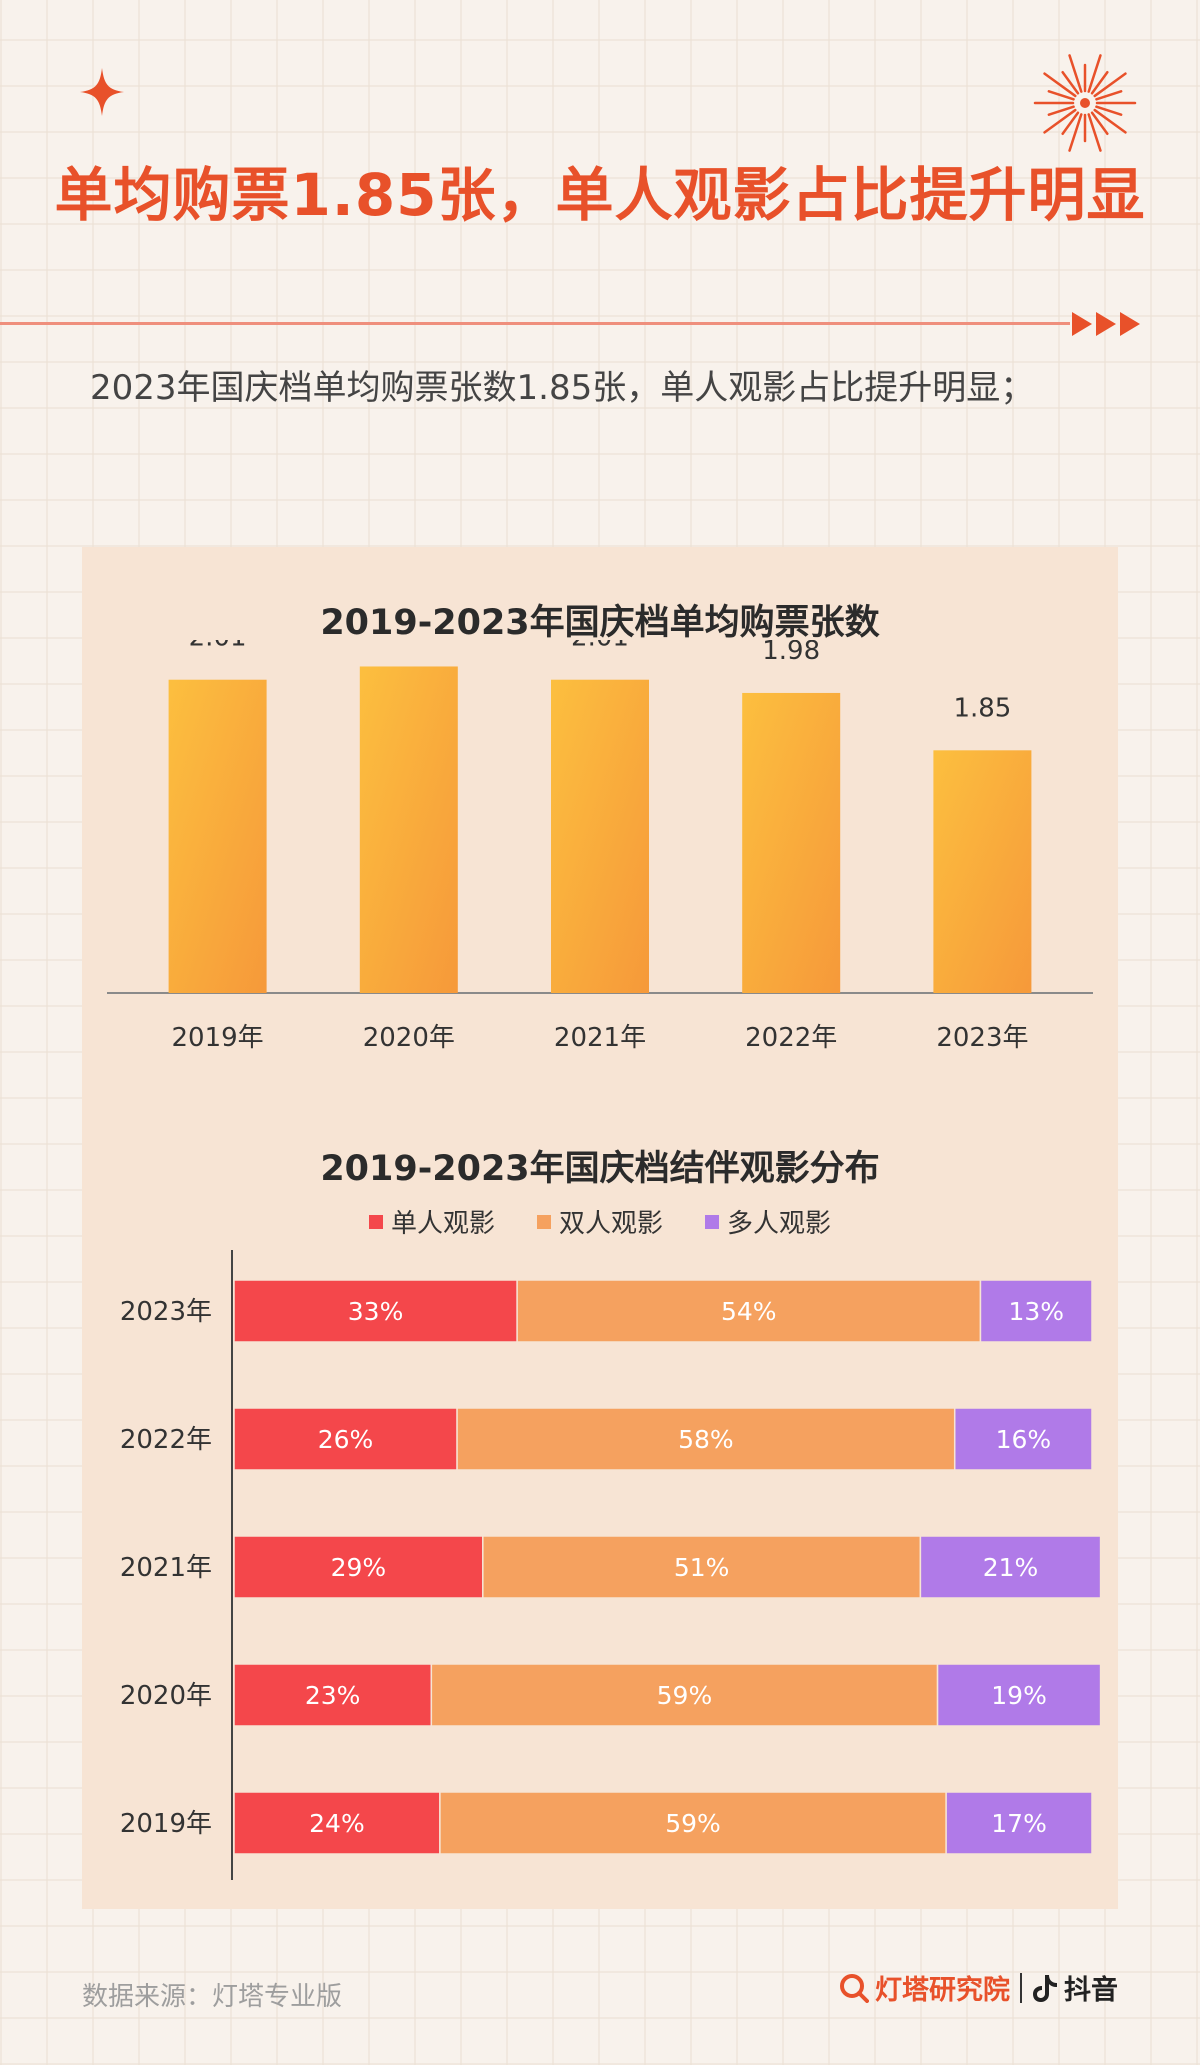  What do you see at coordinates (218, 1038) in the screenshot?
I see `x-tick-label: 2019年` at bounding box center [218, 1038].